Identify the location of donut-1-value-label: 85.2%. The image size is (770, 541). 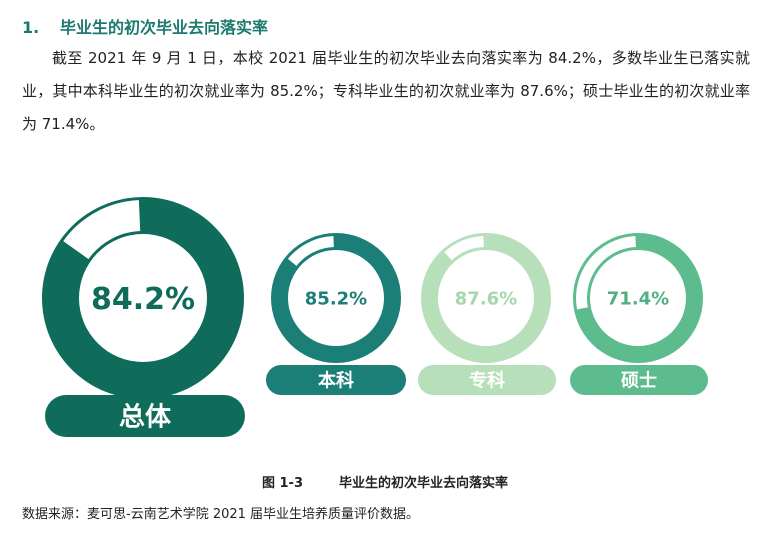
(336, 298).